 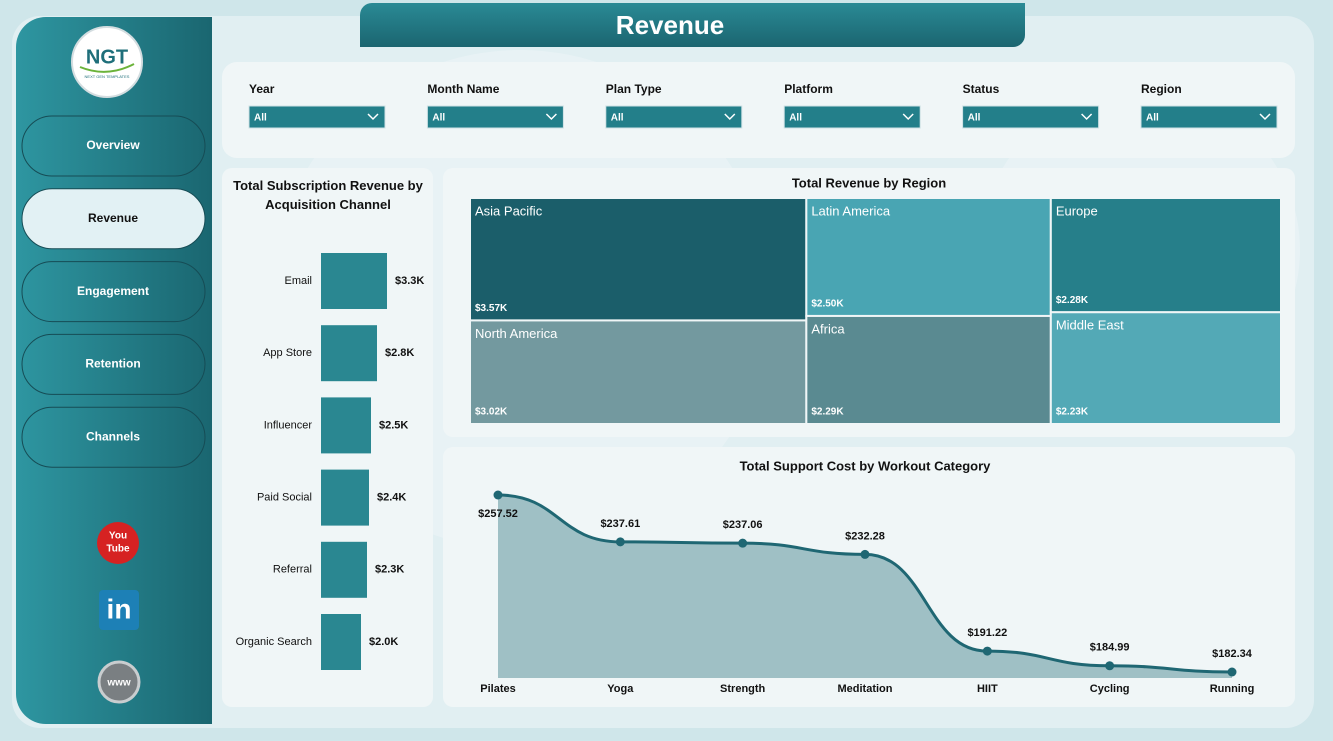 I want to click on tile-value: $3.57K, so click(x=491, y=308).